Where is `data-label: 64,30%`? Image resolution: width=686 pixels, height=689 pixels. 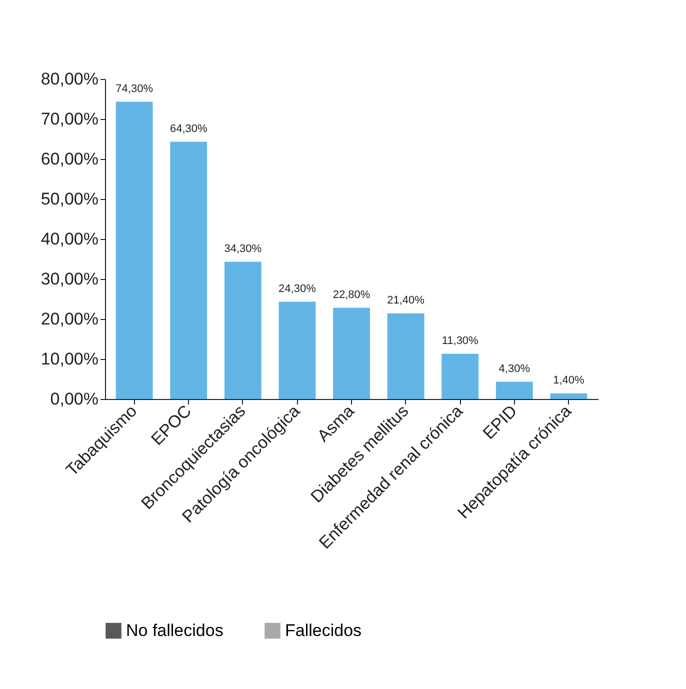 data-label: 64,30% is located at coordinates (189, 128).